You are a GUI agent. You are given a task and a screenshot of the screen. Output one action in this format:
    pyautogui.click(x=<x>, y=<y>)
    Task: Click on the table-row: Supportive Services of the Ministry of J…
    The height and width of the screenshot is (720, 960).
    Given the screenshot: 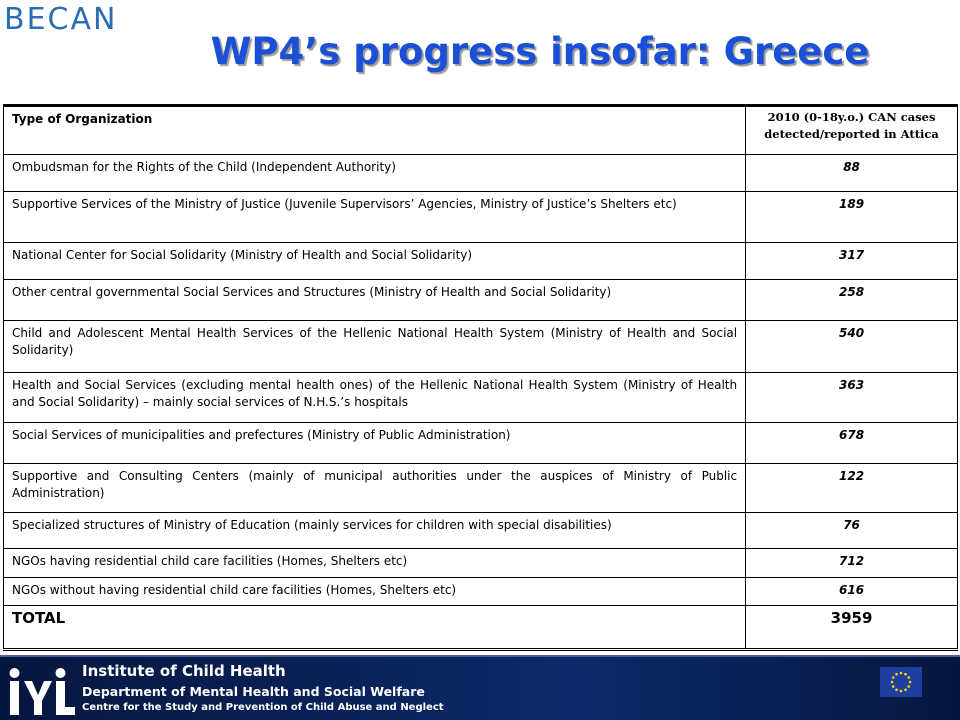 What is the action you would take?
    pyautogui.click(x=480, y=217)
    